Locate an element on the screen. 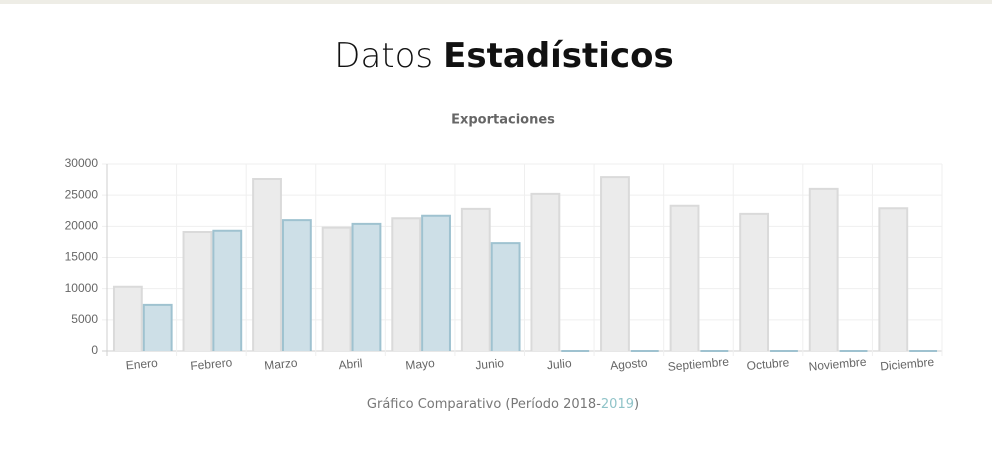  y-tick-label: 15000 is located at coordinates (82, 257).